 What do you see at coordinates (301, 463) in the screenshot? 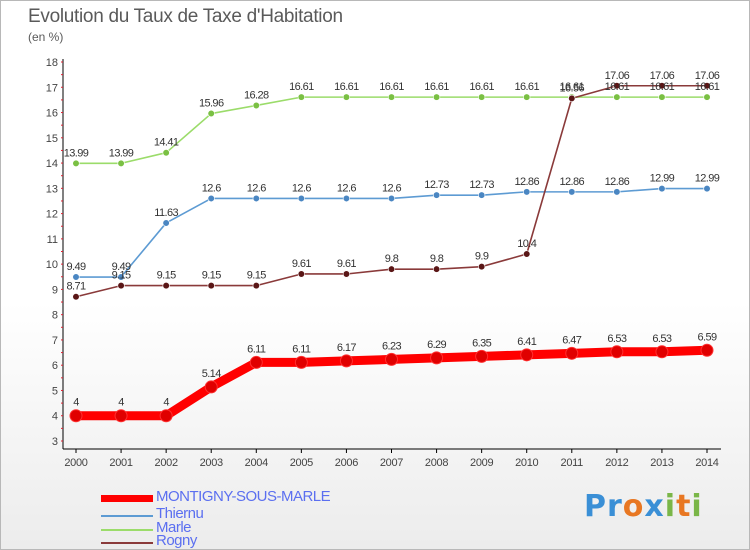
I see `x-tick-label: 2005` at bounding box center [301, 463].